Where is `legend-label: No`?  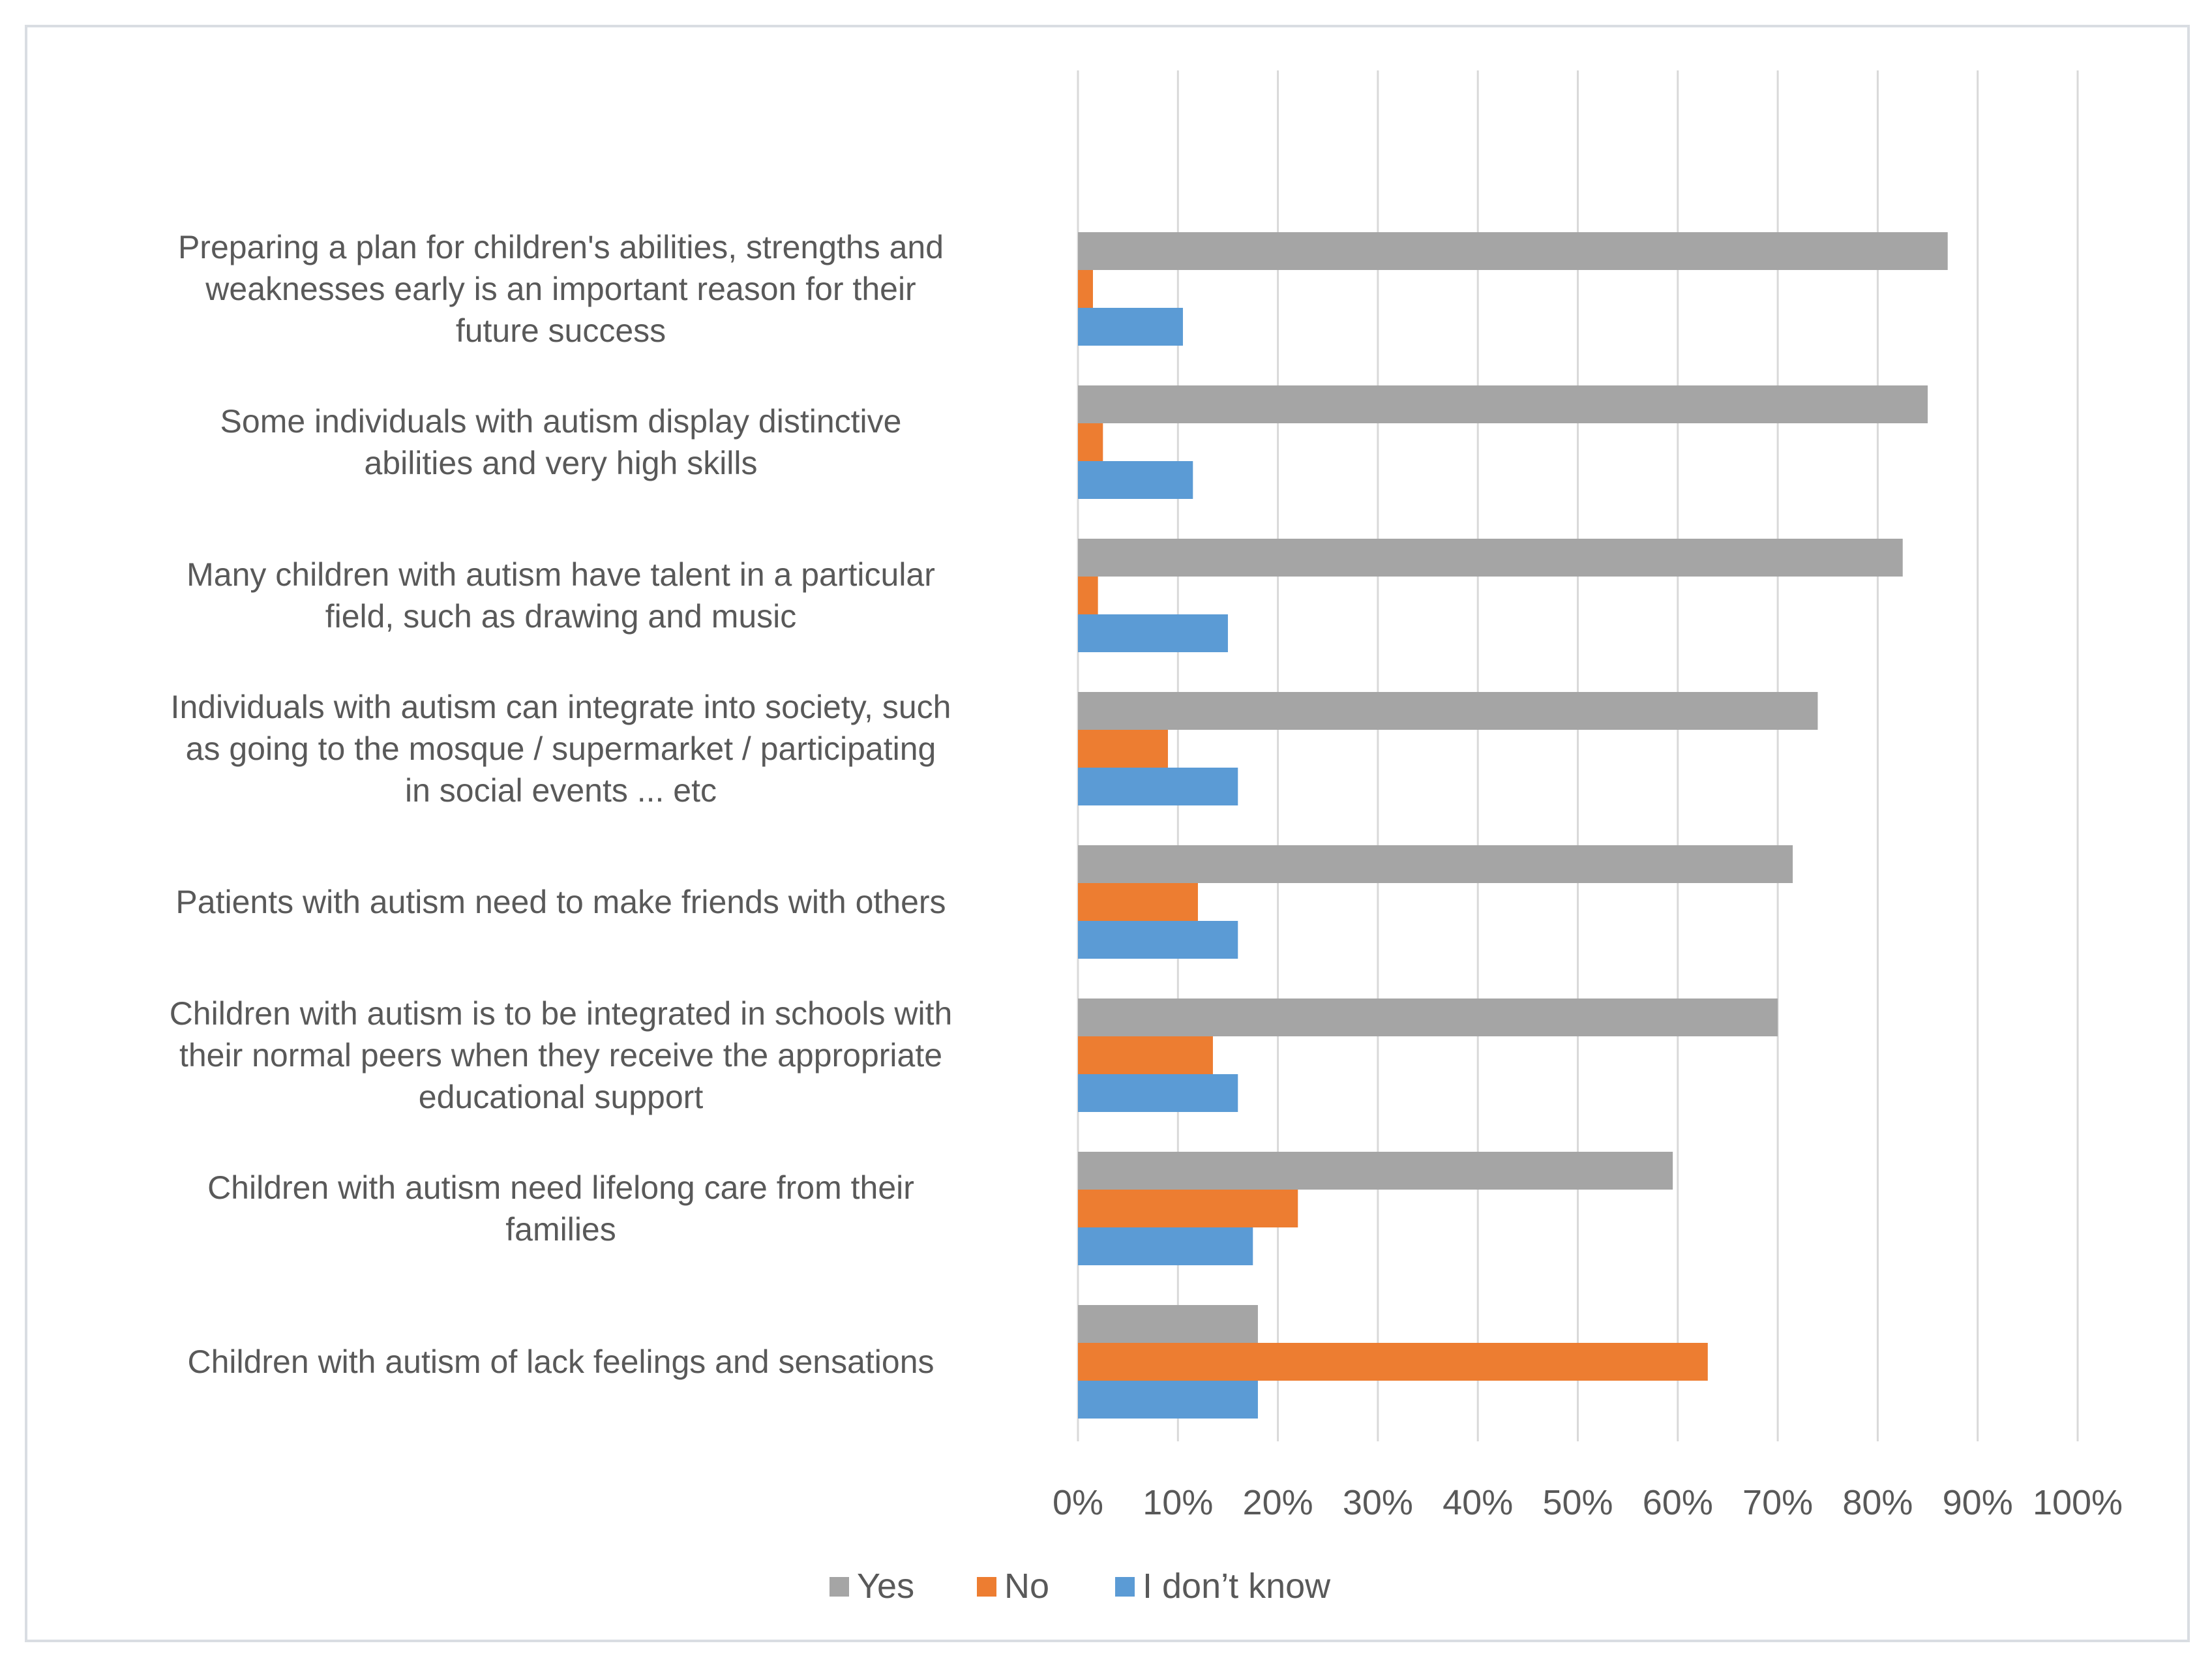 legend-label: No is located at coordinates (1026, 1586).